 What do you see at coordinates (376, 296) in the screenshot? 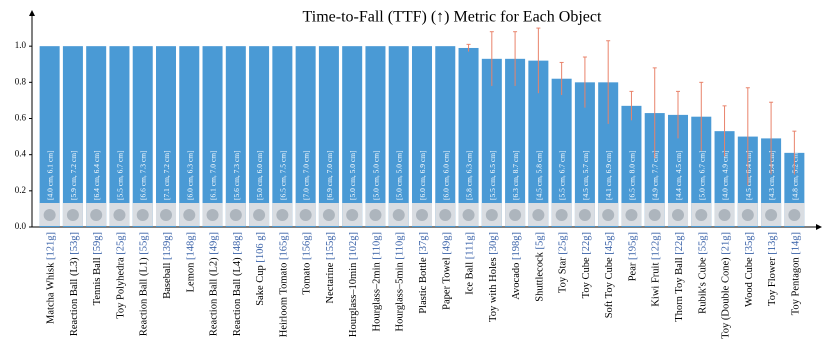
I see `category-name: Hourglass–2min` at bounding box center [376, 296].